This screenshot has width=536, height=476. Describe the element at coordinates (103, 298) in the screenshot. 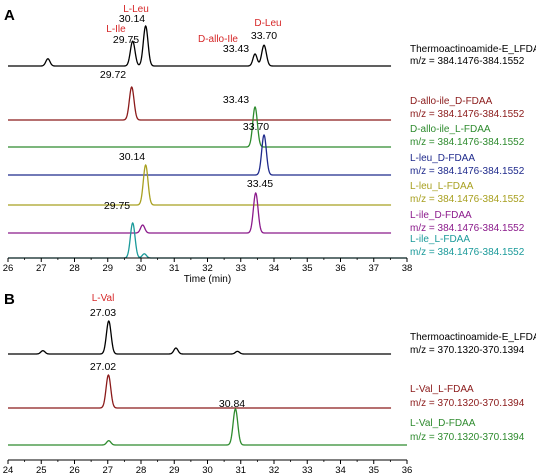

I see `compound-label: L-Val` at that location.